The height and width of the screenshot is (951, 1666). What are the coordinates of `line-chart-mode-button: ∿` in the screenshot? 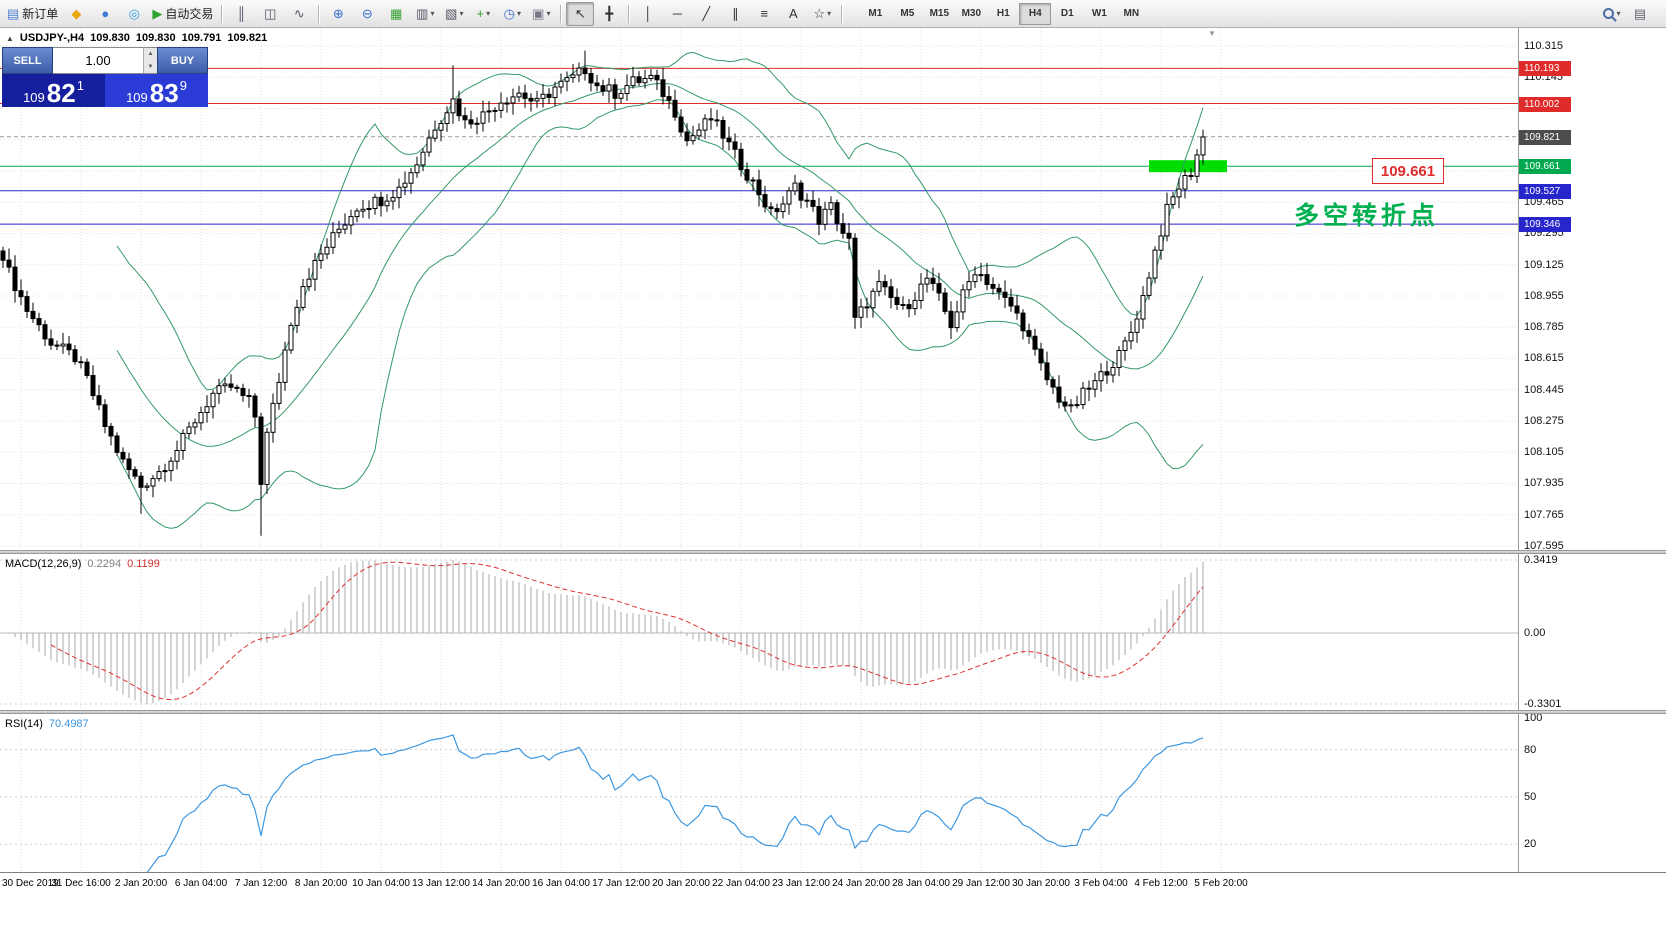 It's located at (299, 14).